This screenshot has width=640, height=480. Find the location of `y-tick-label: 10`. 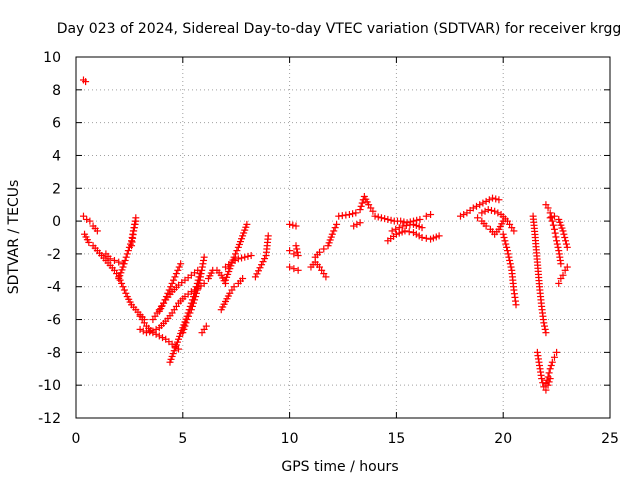

y-tick-label: 10 is located at coordinates (52, 58).